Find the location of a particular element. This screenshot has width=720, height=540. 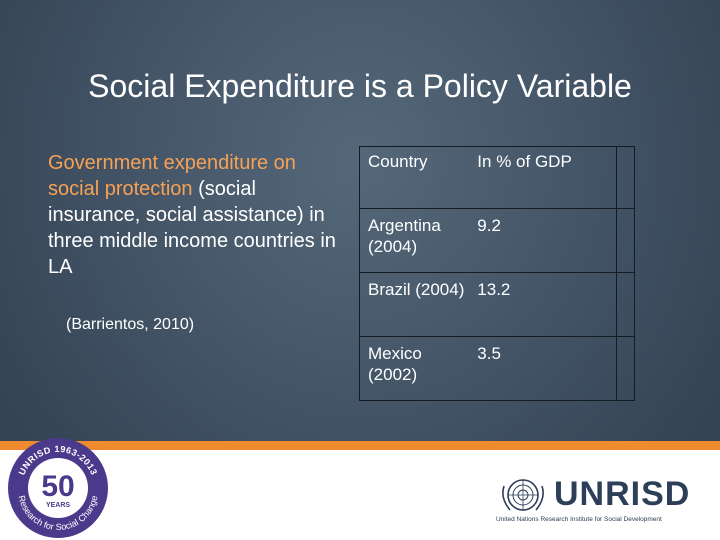

header-value: In % of GDP is located at coordinates (543, 177).